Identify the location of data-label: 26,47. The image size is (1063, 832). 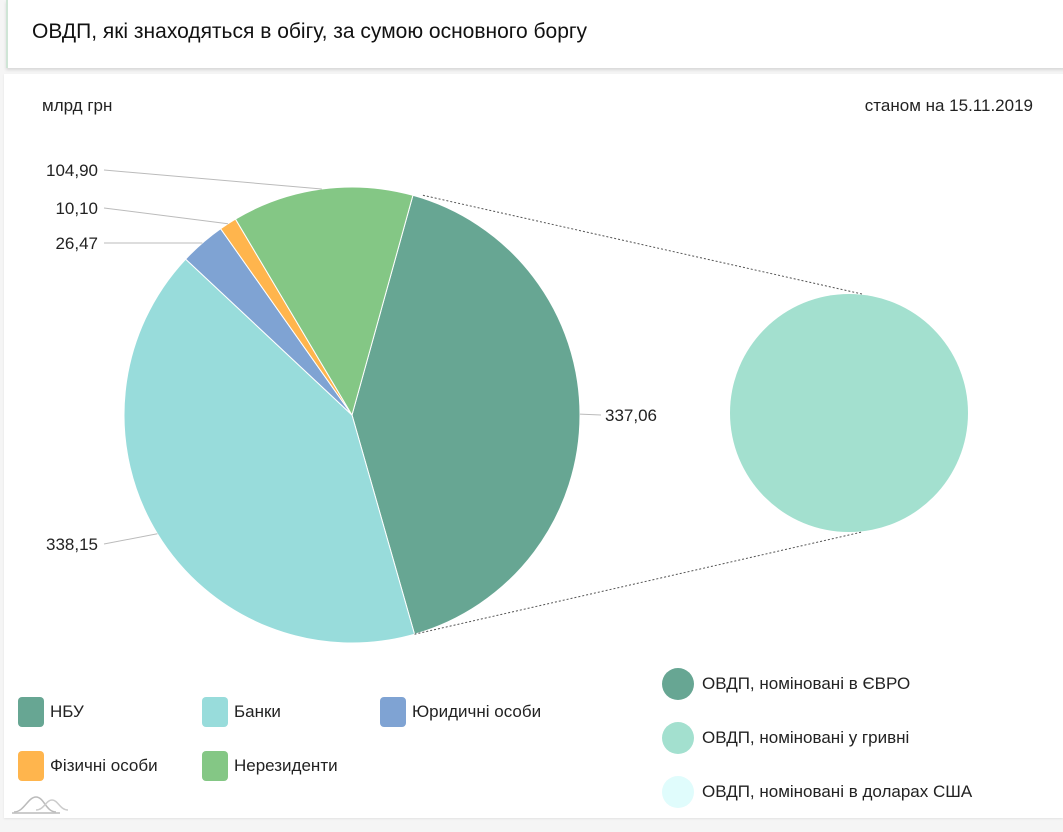
(76, 243).